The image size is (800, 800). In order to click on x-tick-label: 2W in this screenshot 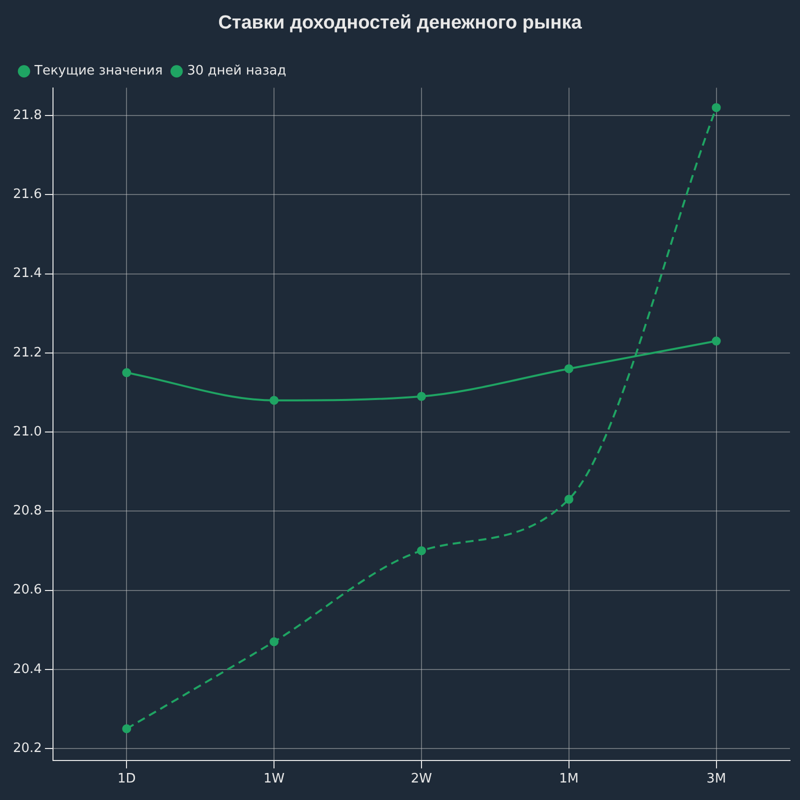, I will do `click(421, 779)`.